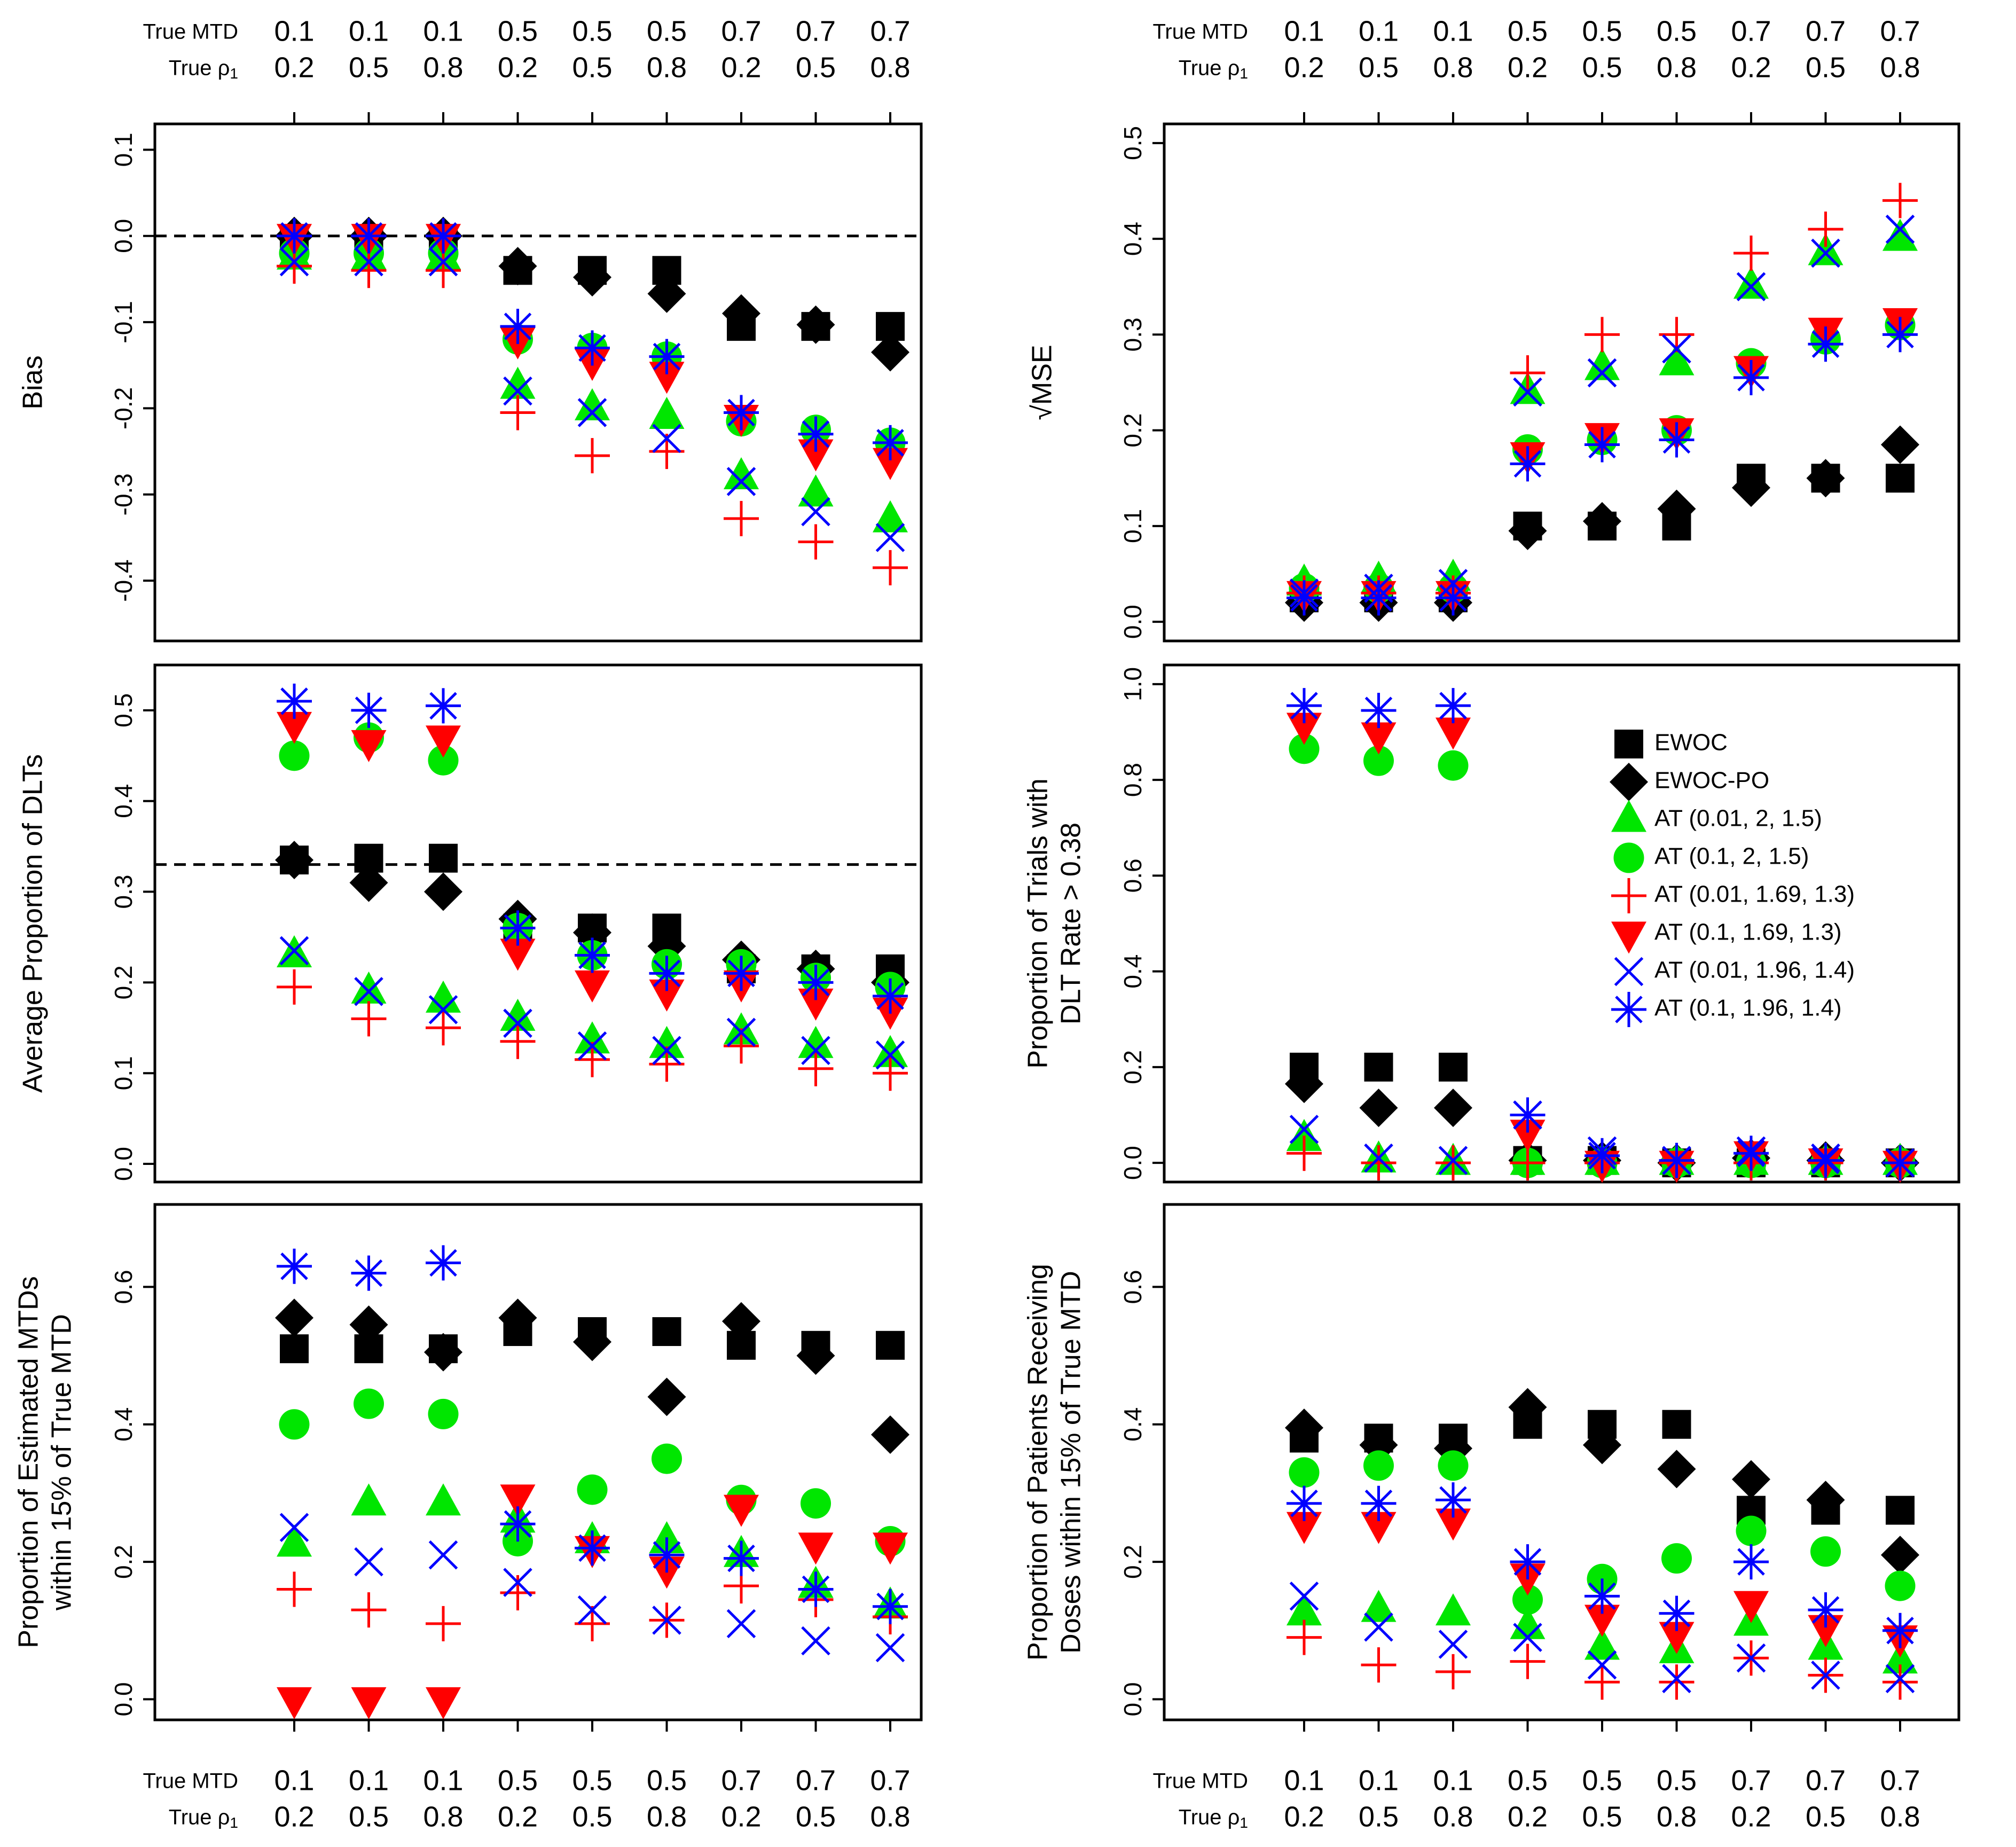  Describe the element at coordinates (1754, 894) in the screenshot. I see `legend-label: AT (0.01, 1.69, 1.3)` at that location.